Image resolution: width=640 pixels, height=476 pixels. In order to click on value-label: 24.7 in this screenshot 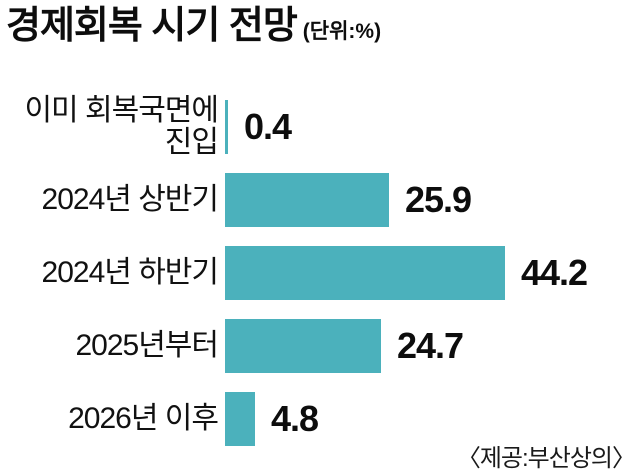, I will do `click(430, 345)`.